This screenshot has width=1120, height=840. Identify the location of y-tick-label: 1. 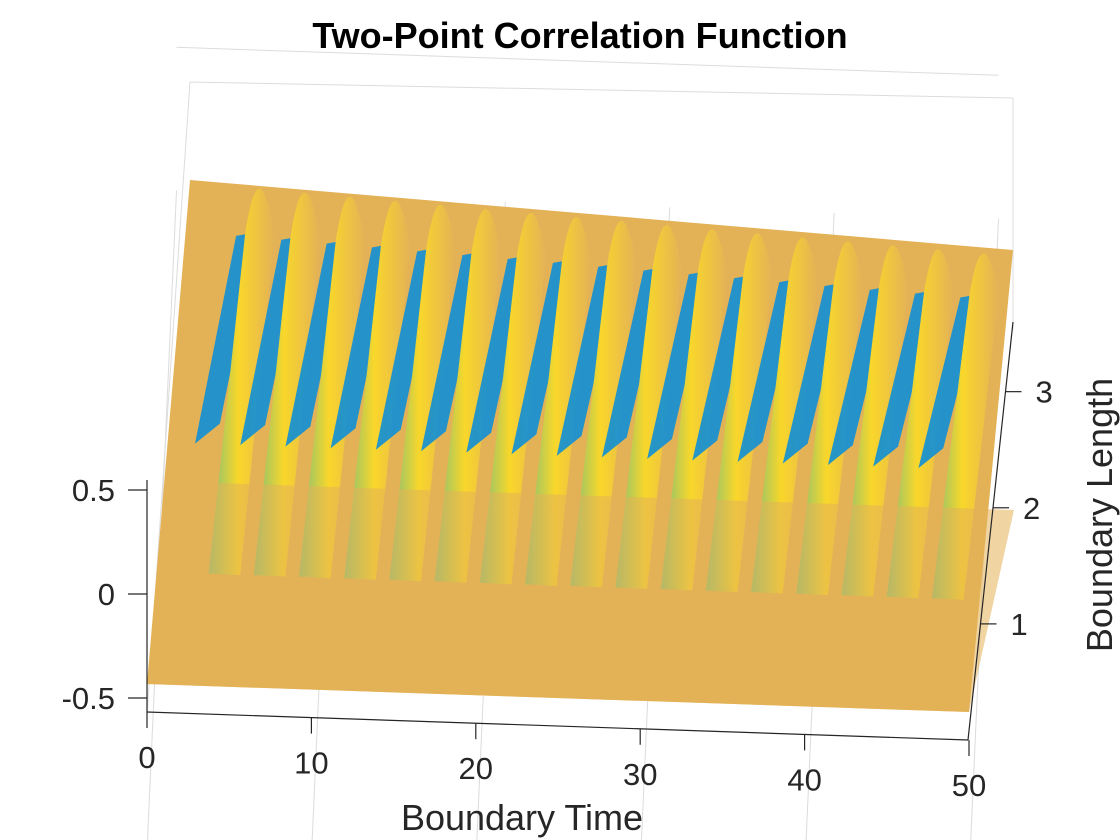
(1019, 624).